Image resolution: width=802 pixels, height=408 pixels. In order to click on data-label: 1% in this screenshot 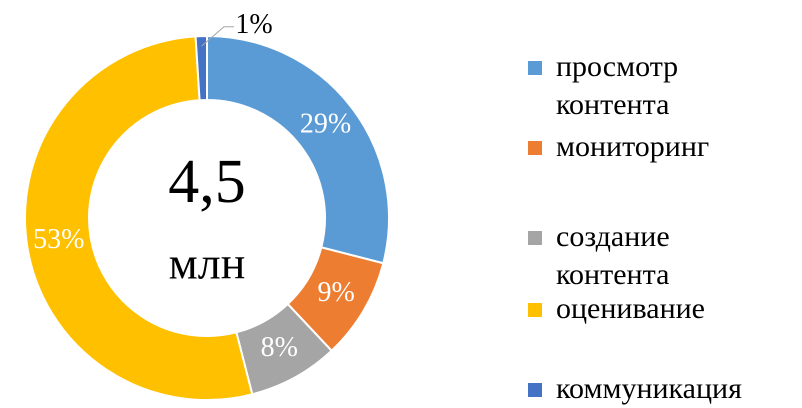, I will do `click(253, 24)`.